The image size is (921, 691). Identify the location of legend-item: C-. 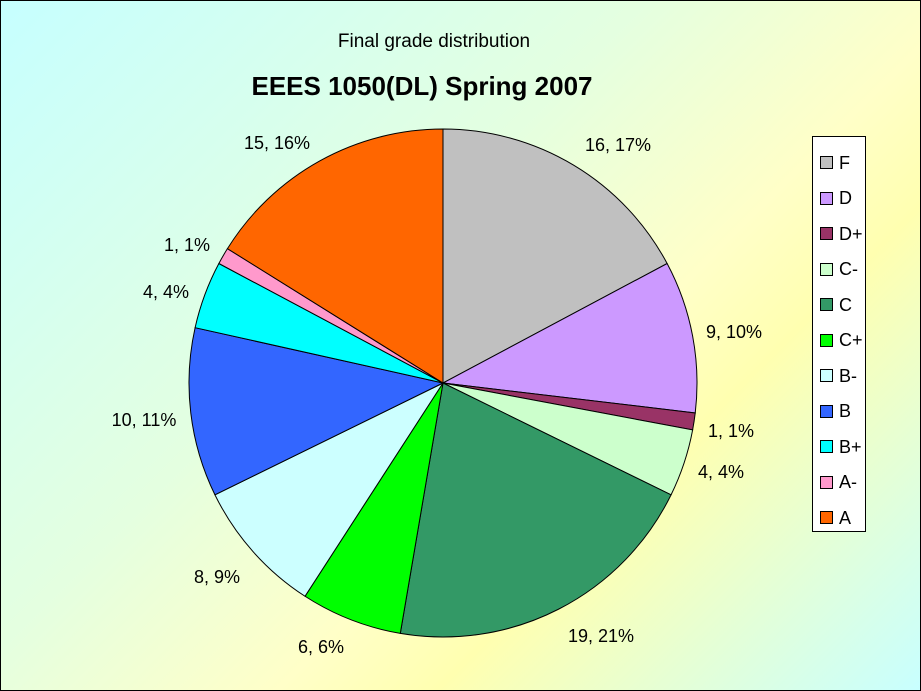
(839, 270).